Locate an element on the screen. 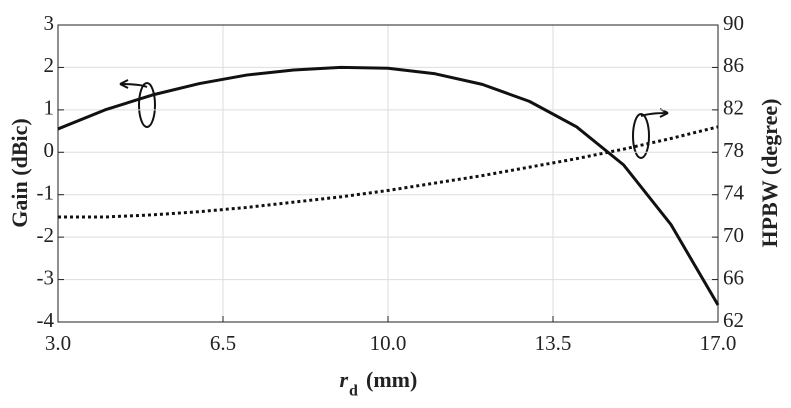  y-tick-label: 2 is located at coordinates (49, 65).